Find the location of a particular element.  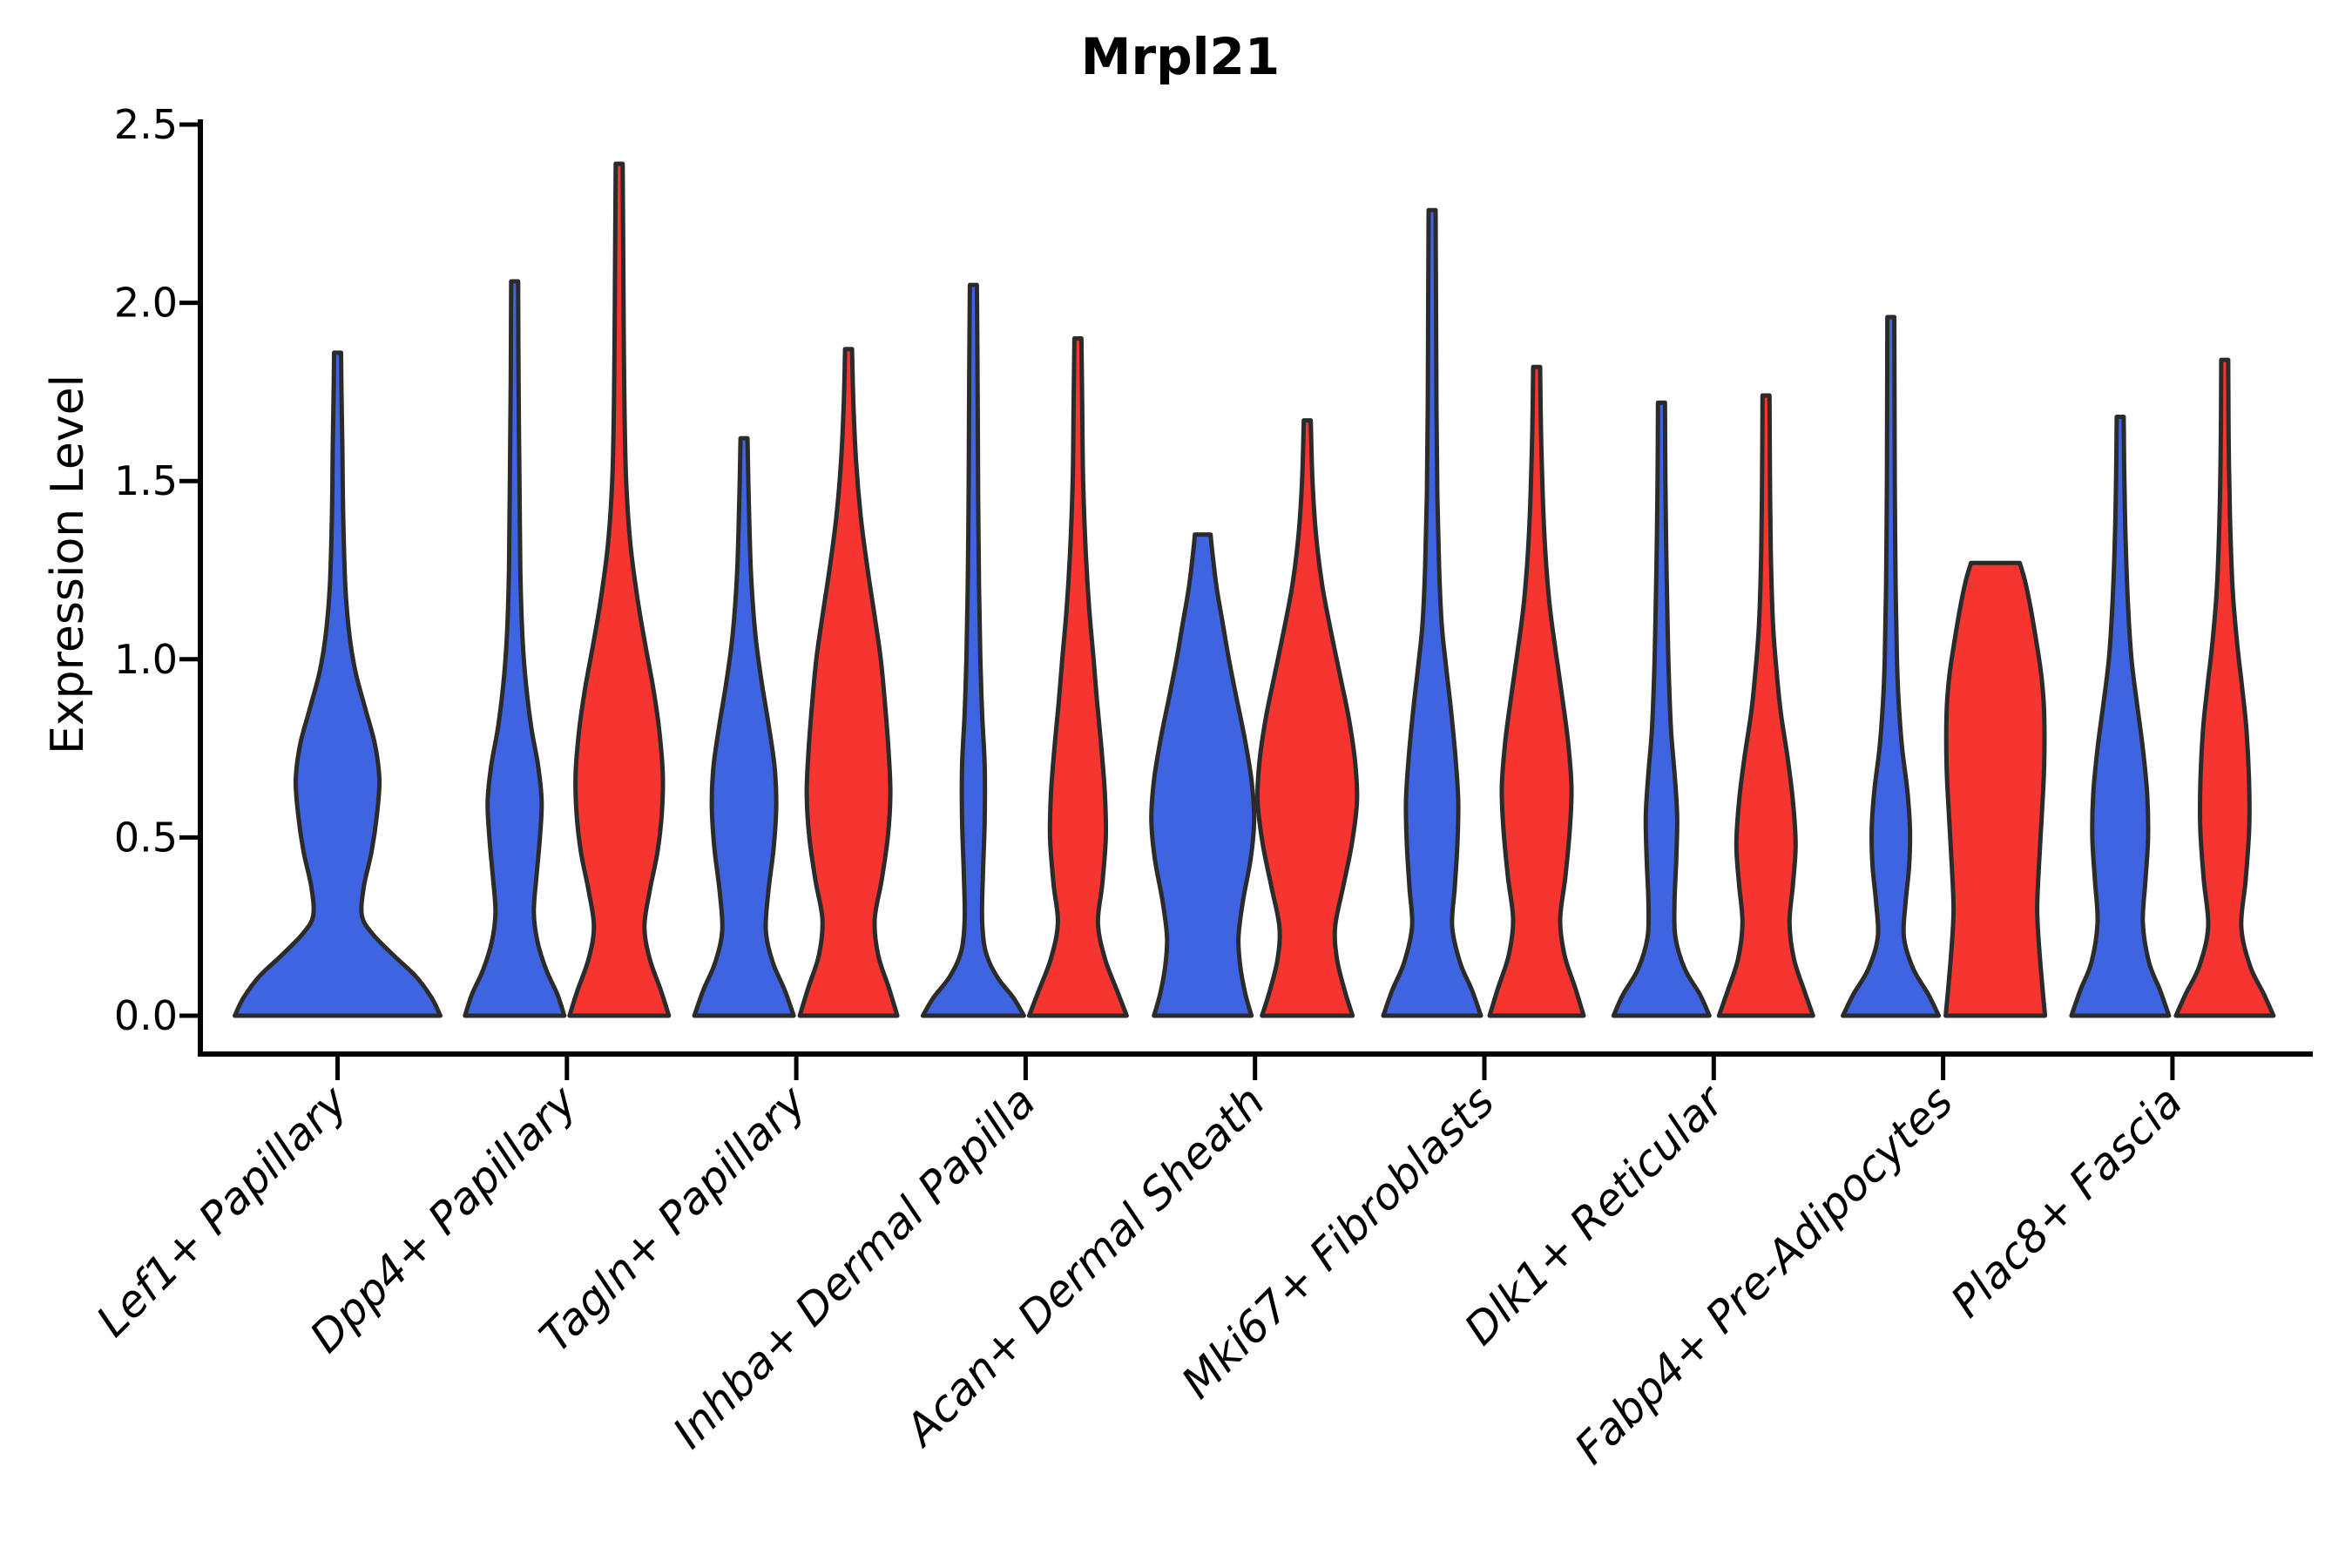

violin-inhba-dermal-papilla-red is located at coordinates (1077, 677).